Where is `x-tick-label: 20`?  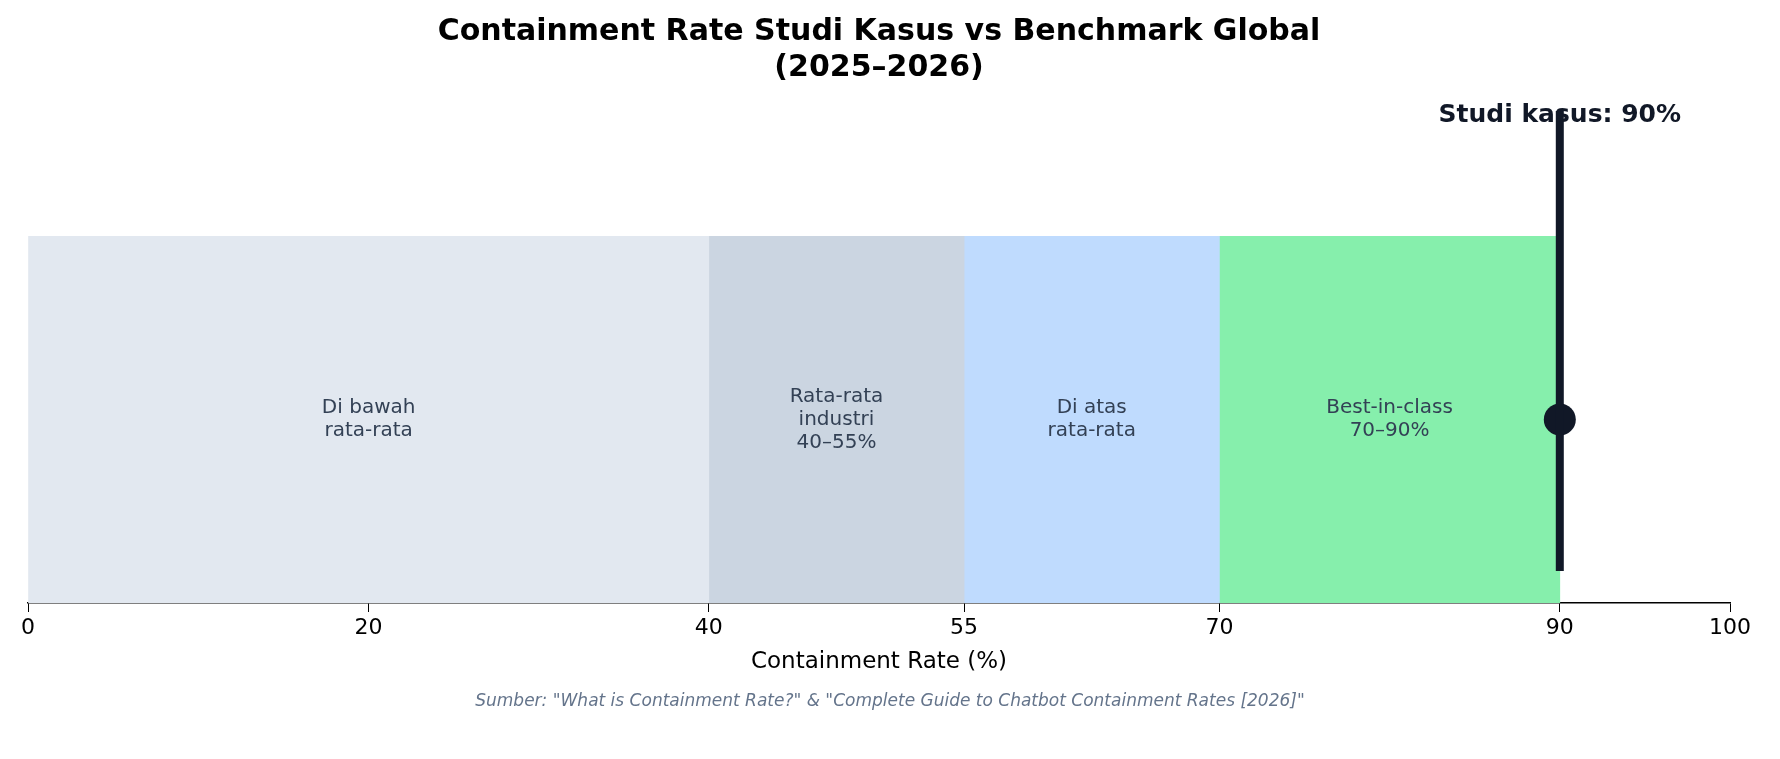
x-tick-label: 20 is located at coordinates (368, 626).